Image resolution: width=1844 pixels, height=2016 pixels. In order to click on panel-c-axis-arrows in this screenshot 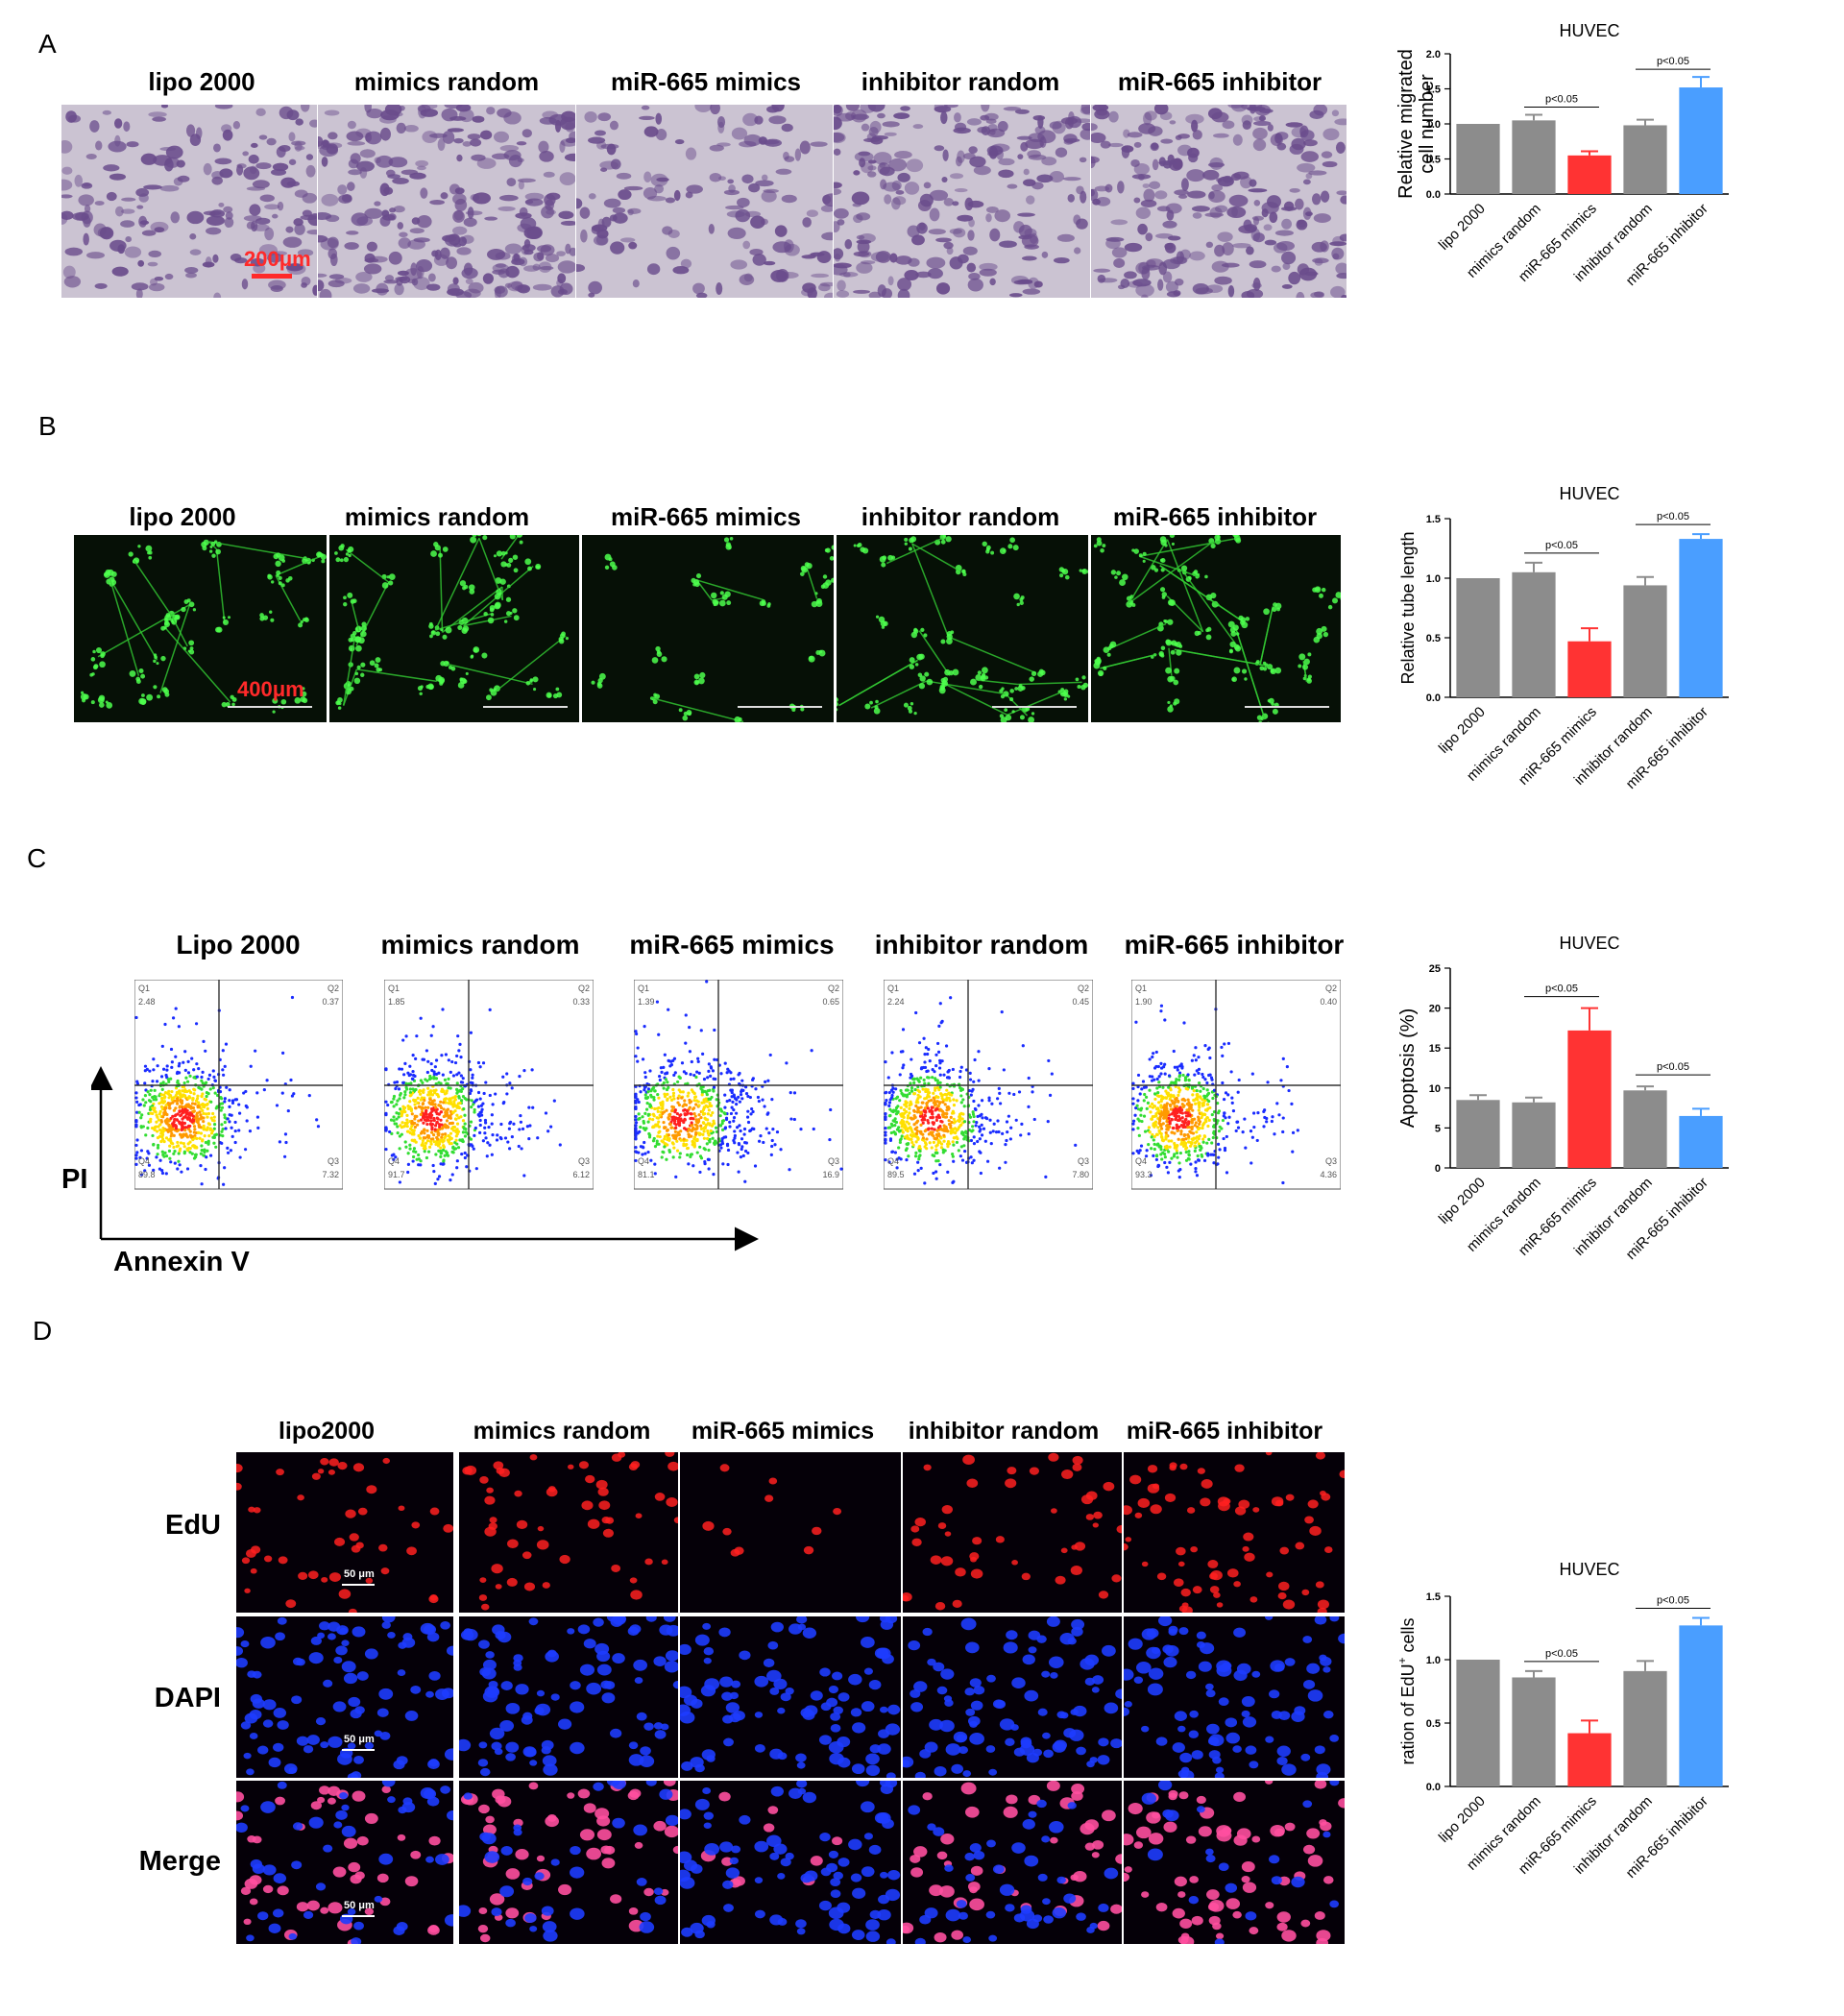, I will do `click(425, 1158)`.